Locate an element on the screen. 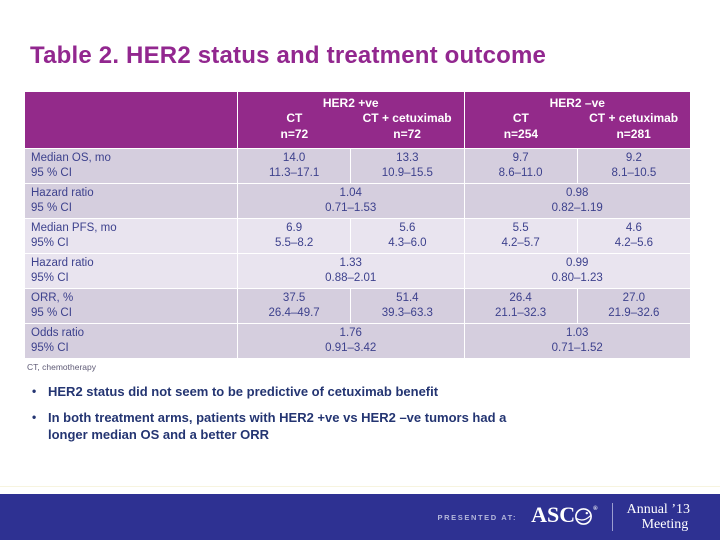 Image resolution: width=720 pixels, height=540 pixels. row-label: Hazard ratio 95% CI is located at coordinates (131, 271).